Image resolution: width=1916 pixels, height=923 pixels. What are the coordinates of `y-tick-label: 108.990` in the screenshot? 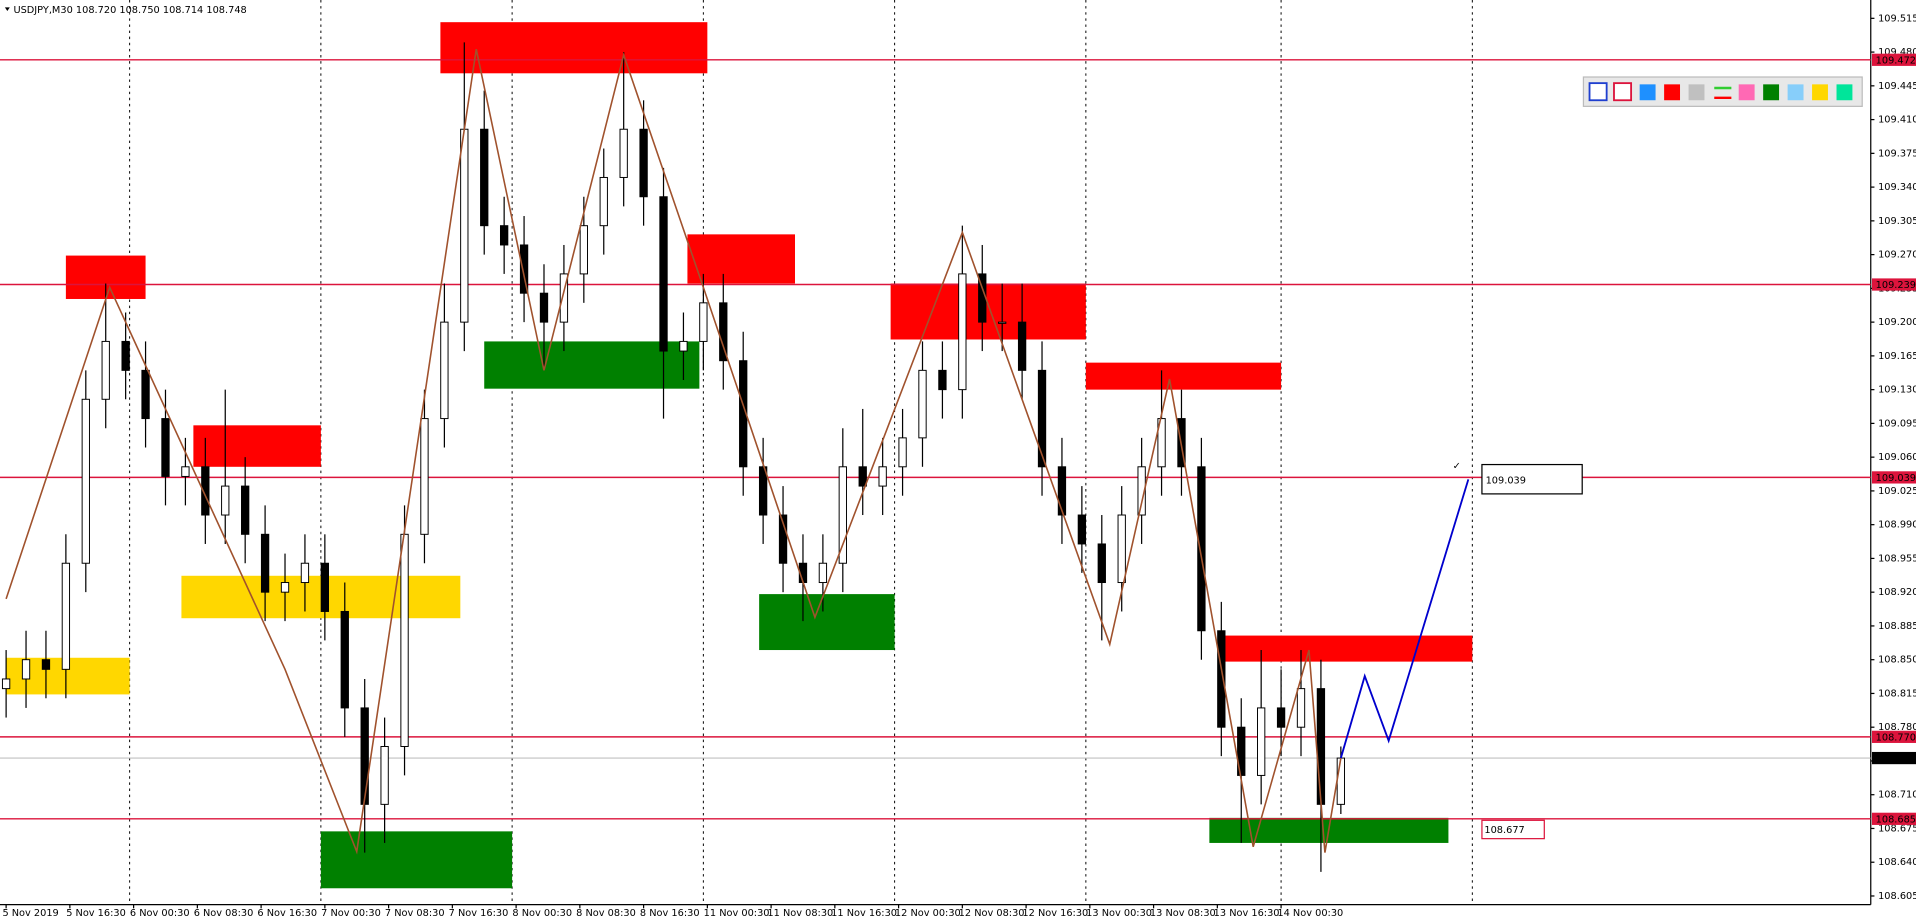 It's located at (1897, 525).